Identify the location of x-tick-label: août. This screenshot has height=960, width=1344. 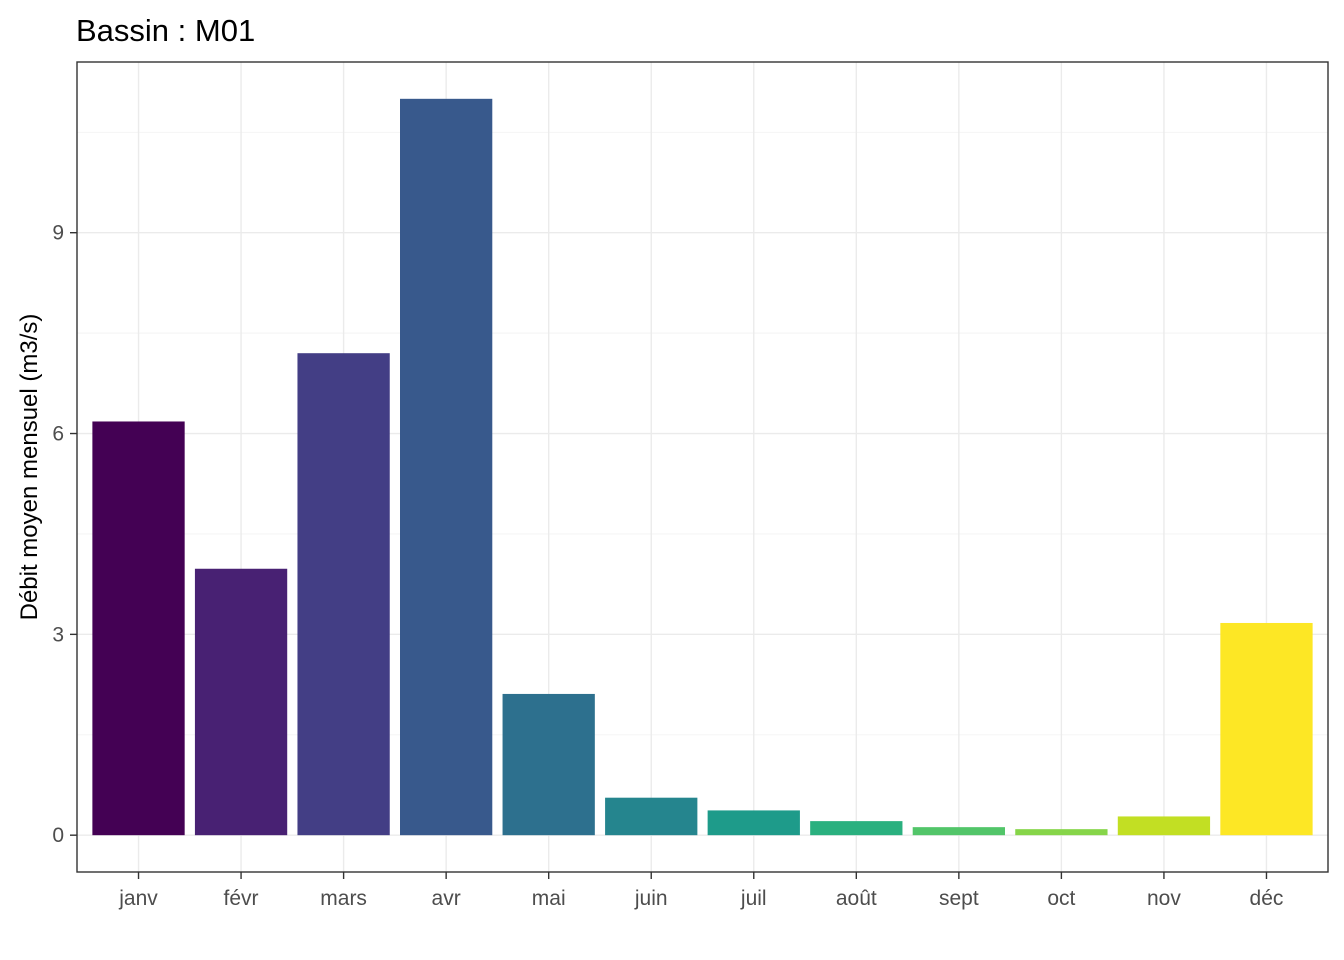
(856, 898).